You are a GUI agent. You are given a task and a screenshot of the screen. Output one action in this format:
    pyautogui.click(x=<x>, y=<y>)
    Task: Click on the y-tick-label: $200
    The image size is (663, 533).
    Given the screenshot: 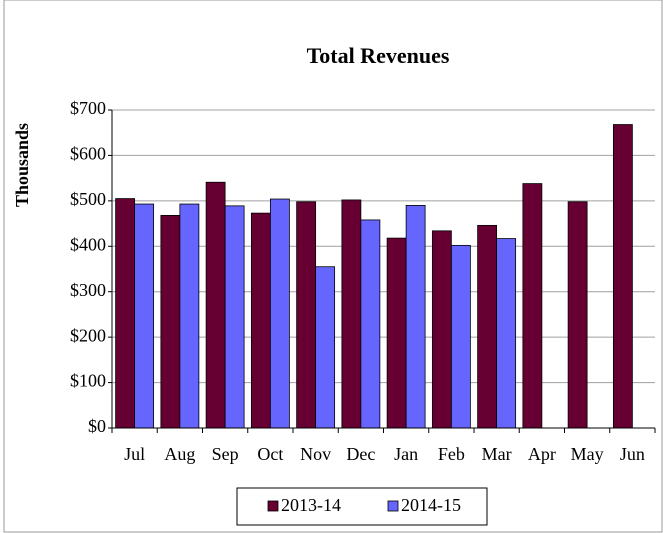 What is the action you would take?
    pyautogui.click(x=88, y=335)
    